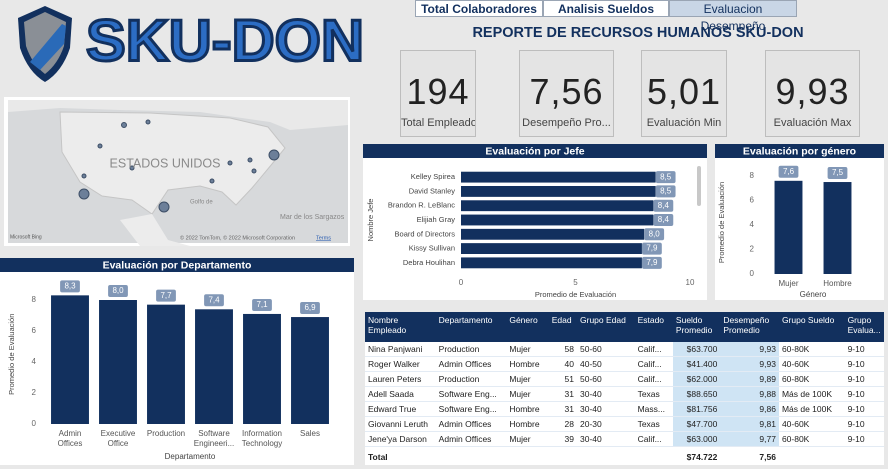  I want to click on y-tick-label: Debra Houlihan, so click(429, 262).